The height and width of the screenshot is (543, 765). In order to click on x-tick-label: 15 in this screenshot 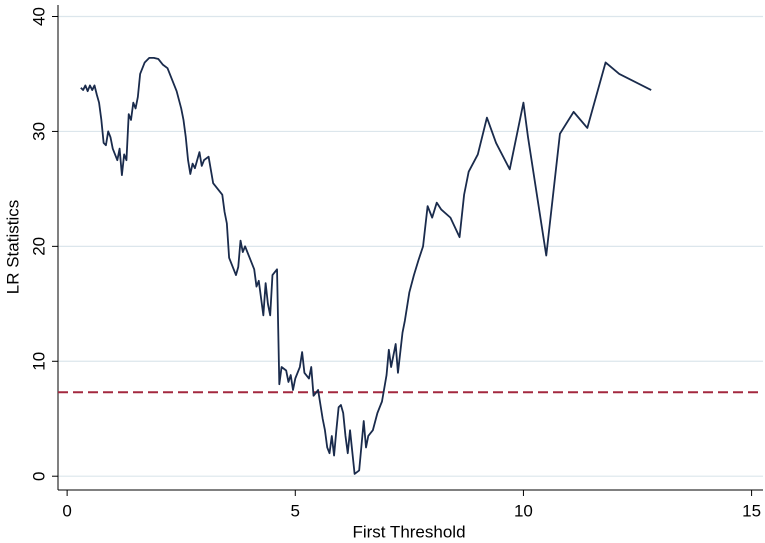, I will do `click(751, 510)`.